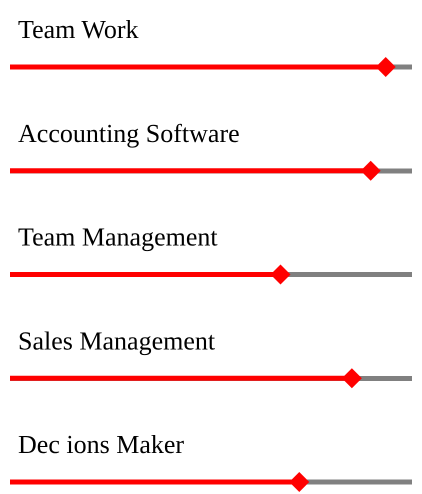 The width and height of the screenshot is (422, 494). Describe the element at coordinates (129, 133) in the screenshot. I see `y-tick-label: Accounting Software` at that location.